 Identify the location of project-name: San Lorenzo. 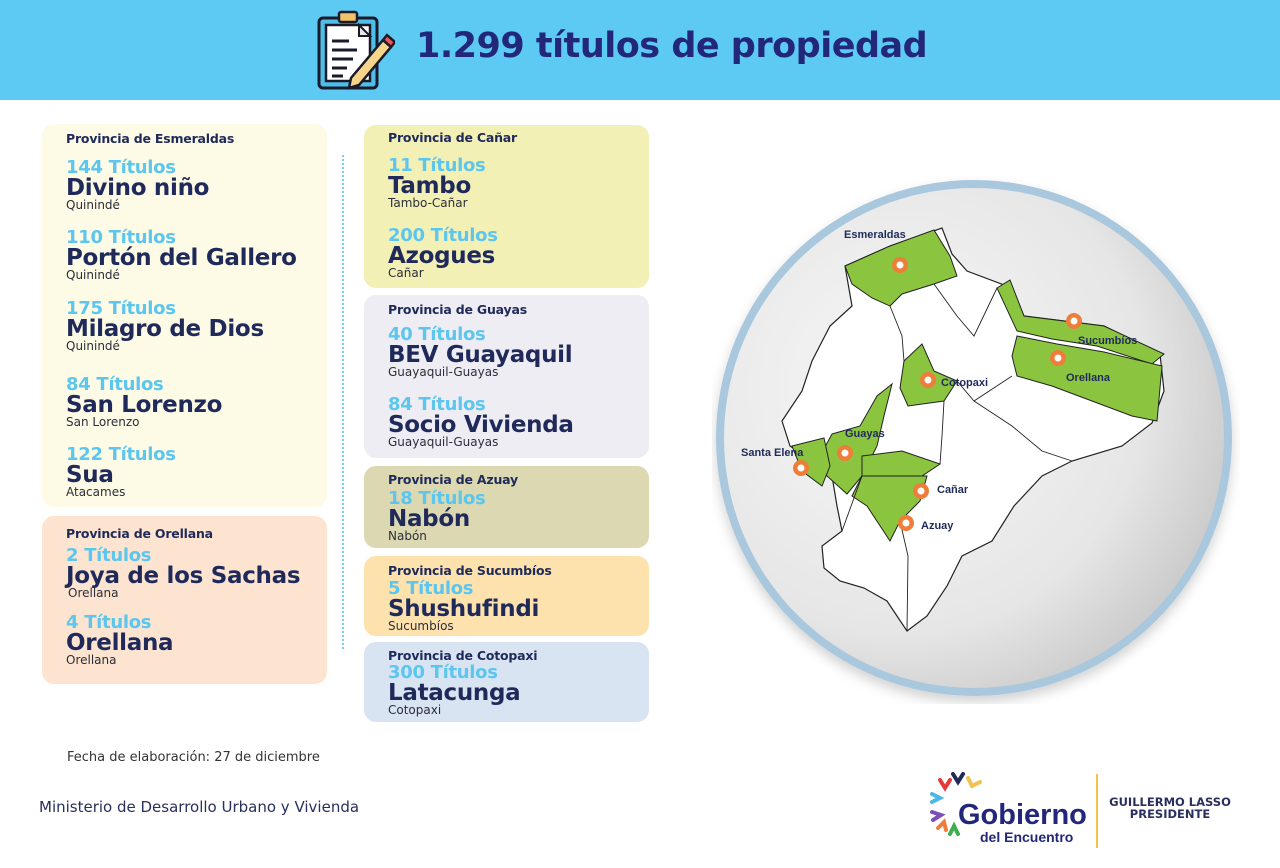
(144, 405).